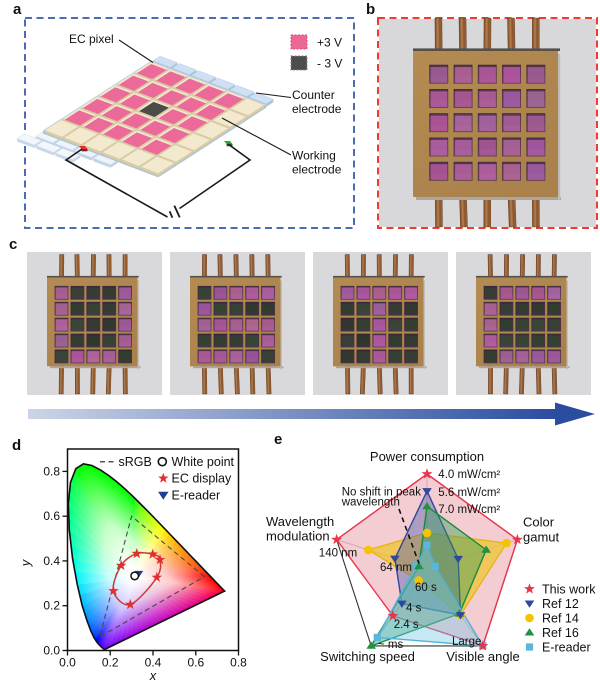 The width and height of the screenshot is (600, 688). Describe the element at coordinates (91, 39) in the screenshot. I see `svg-text: EC pixel` at that location.